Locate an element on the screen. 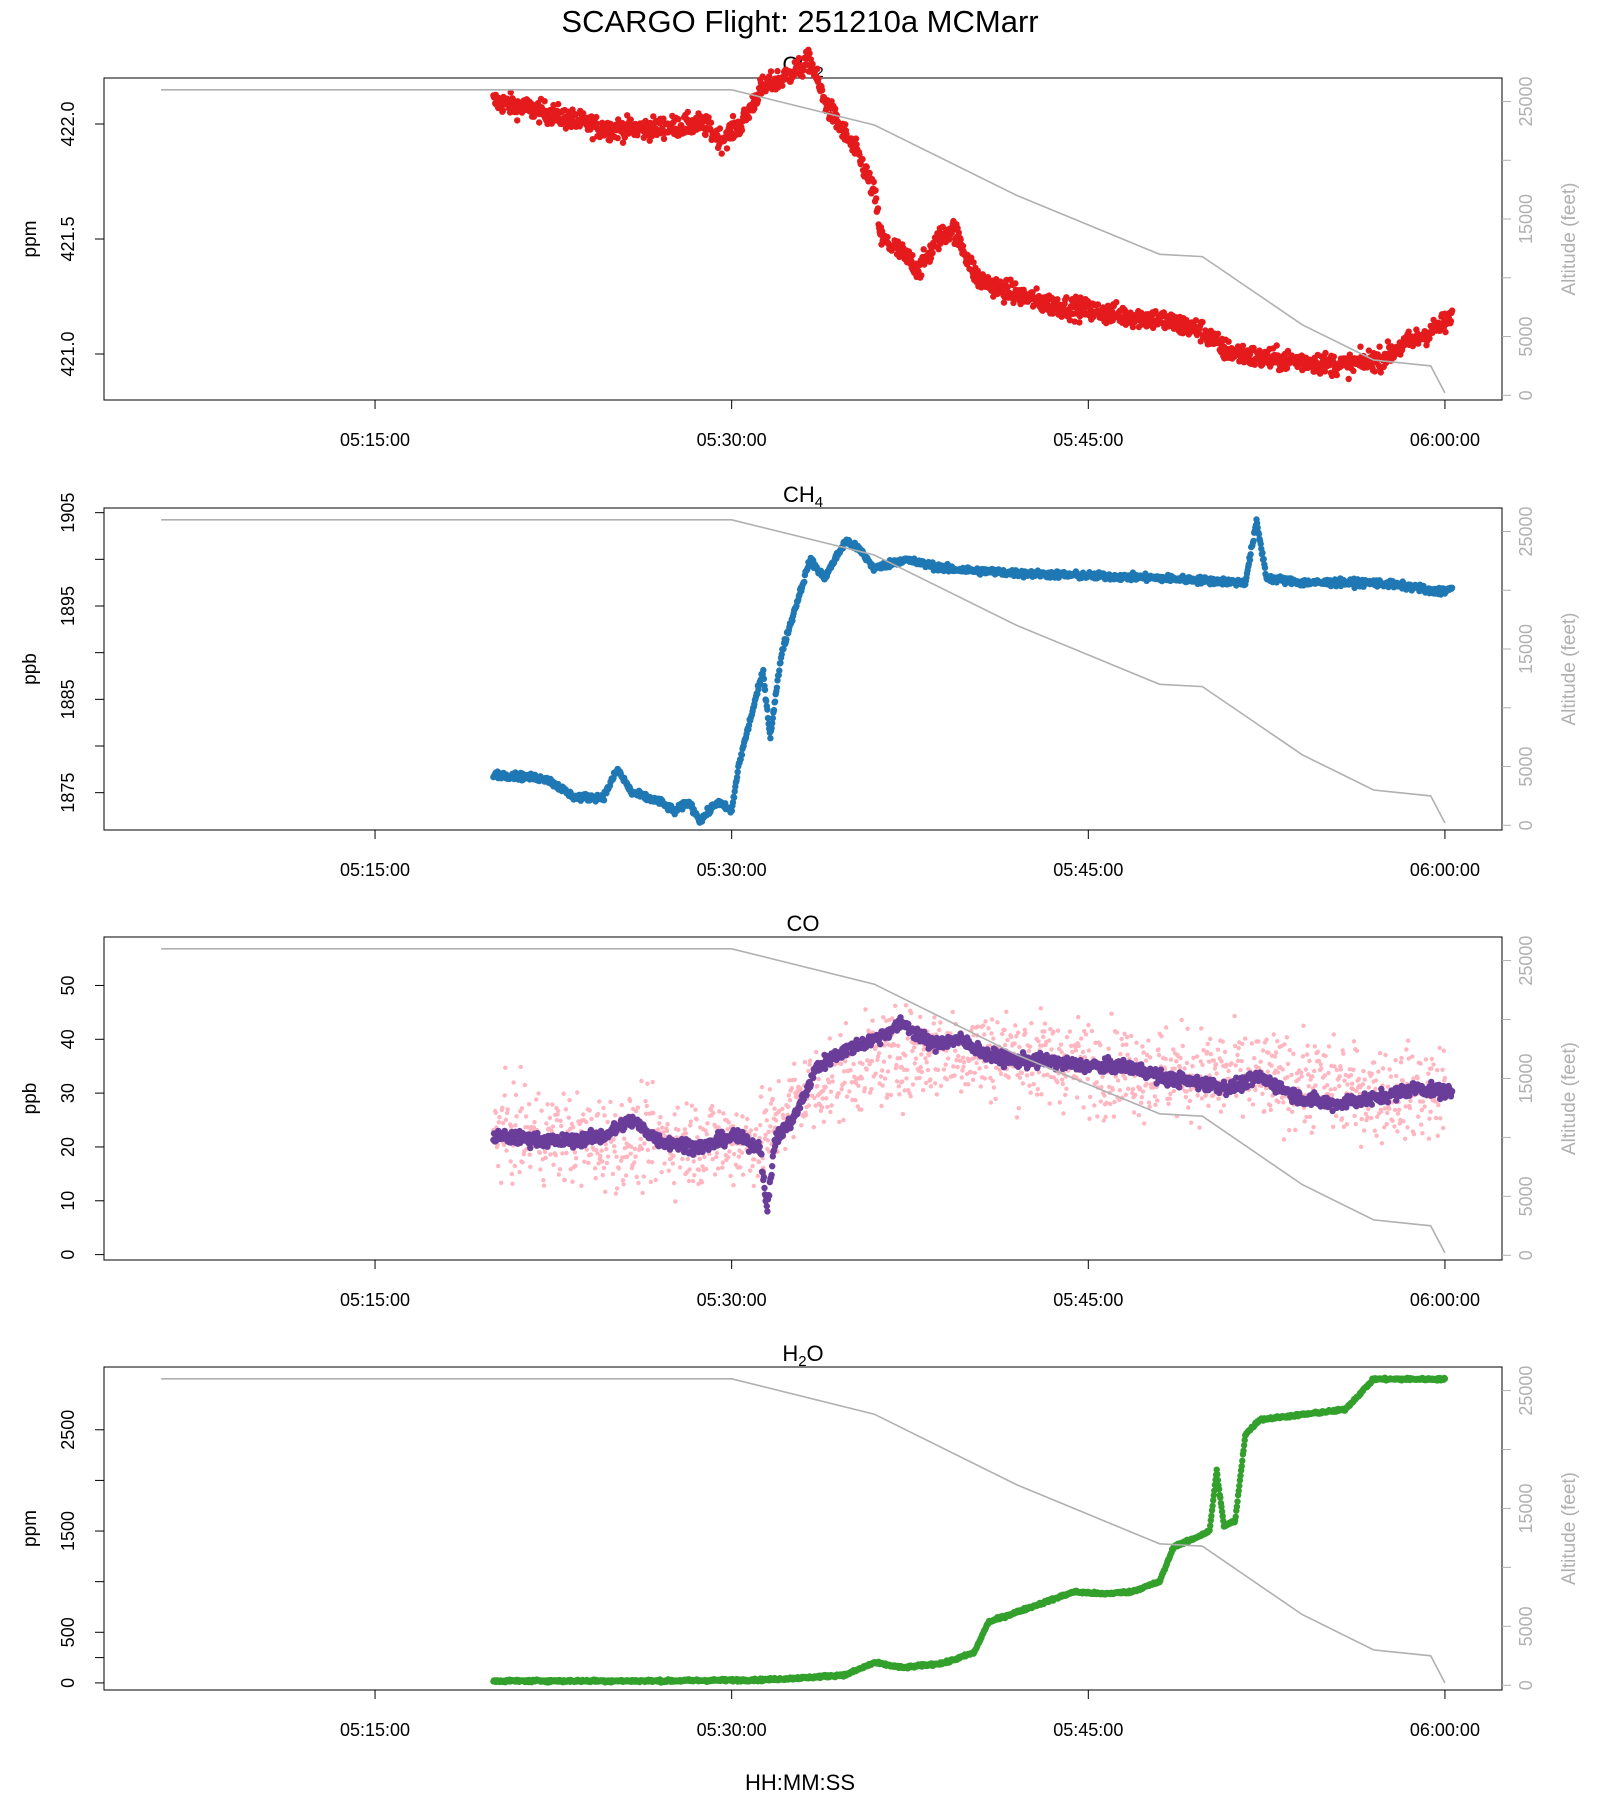  series-co2 is located at coordinates (973, 214).